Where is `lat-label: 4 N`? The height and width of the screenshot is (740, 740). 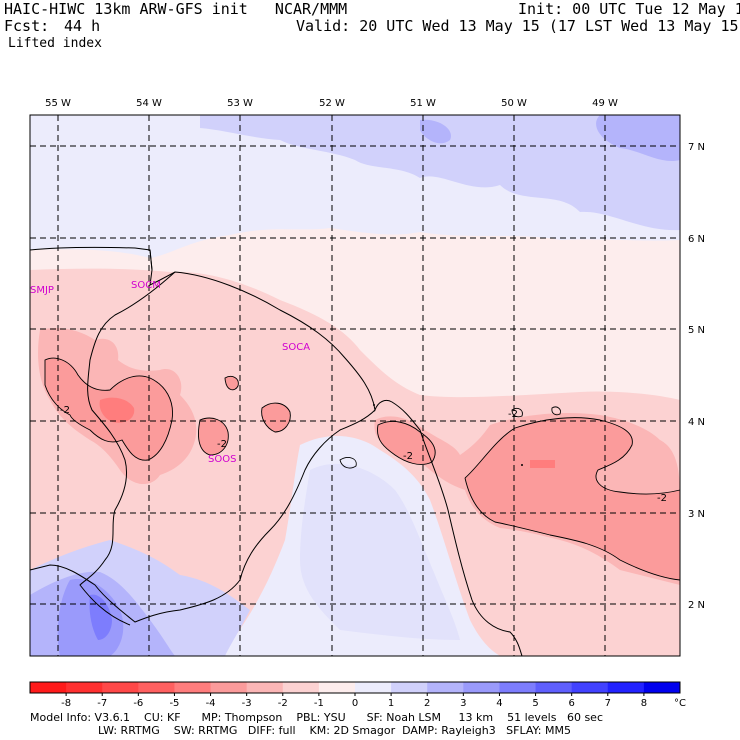
lat-label: 4 N is located at coordinates (696, 422).